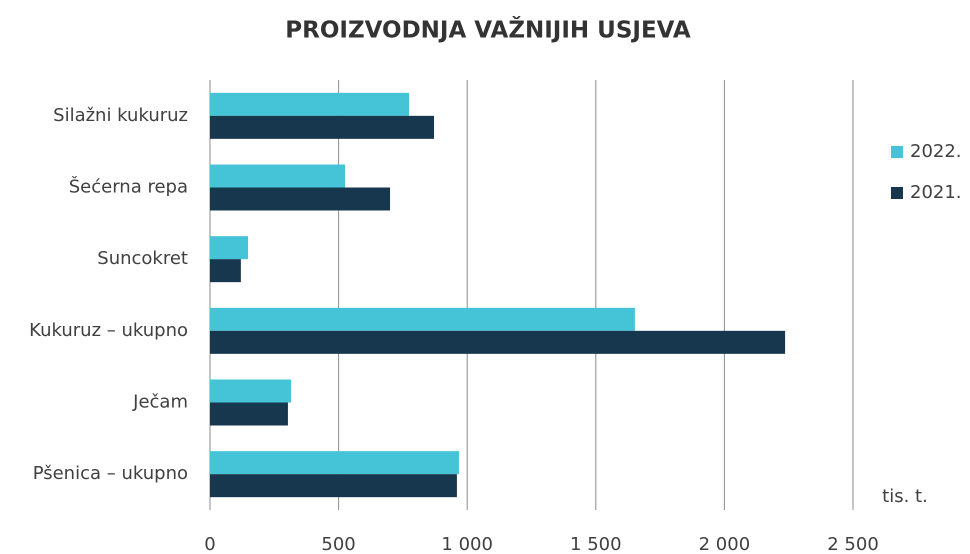  What do you see at coordinates (338, 544) in the screenshot?
I see `x-tick-label: 500` at bounding box center [338, 544].